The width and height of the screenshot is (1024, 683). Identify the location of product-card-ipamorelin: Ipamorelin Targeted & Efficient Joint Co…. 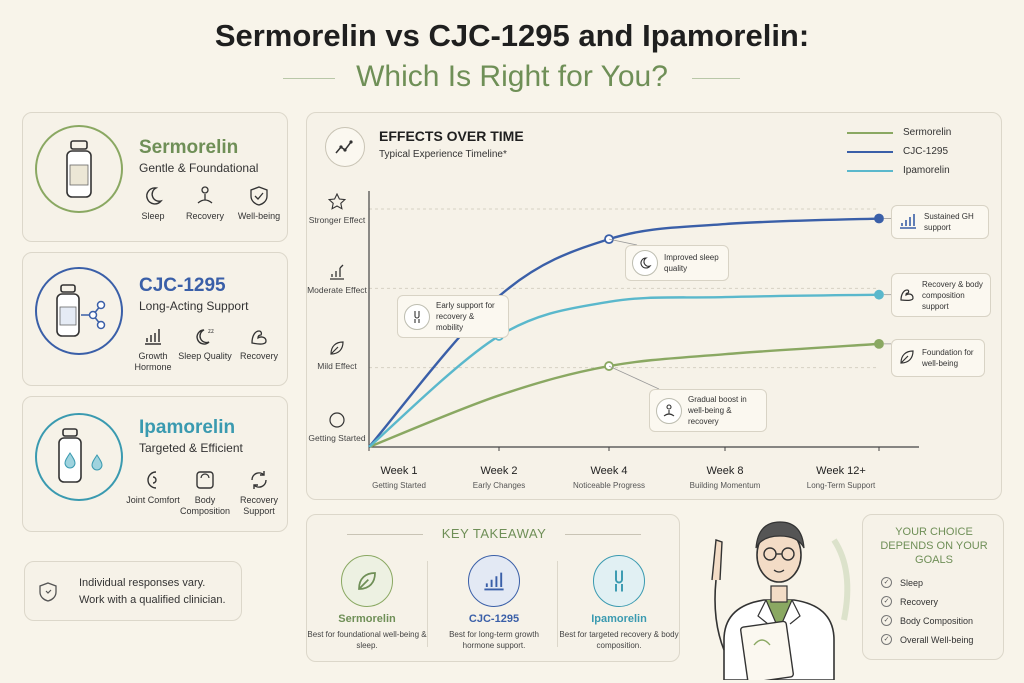
(155, 464).